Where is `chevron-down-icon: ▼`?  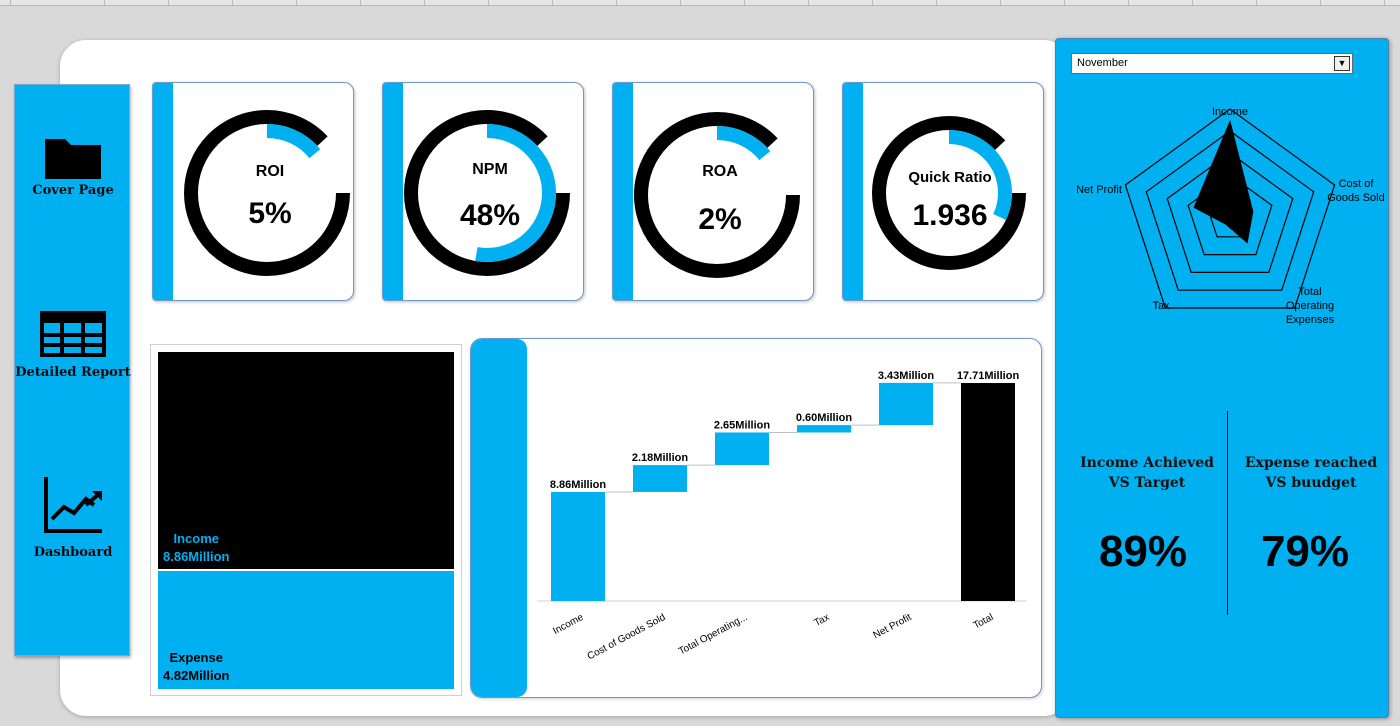
chevron-down-icon: ▼ is located at coordinates (1342, 63).